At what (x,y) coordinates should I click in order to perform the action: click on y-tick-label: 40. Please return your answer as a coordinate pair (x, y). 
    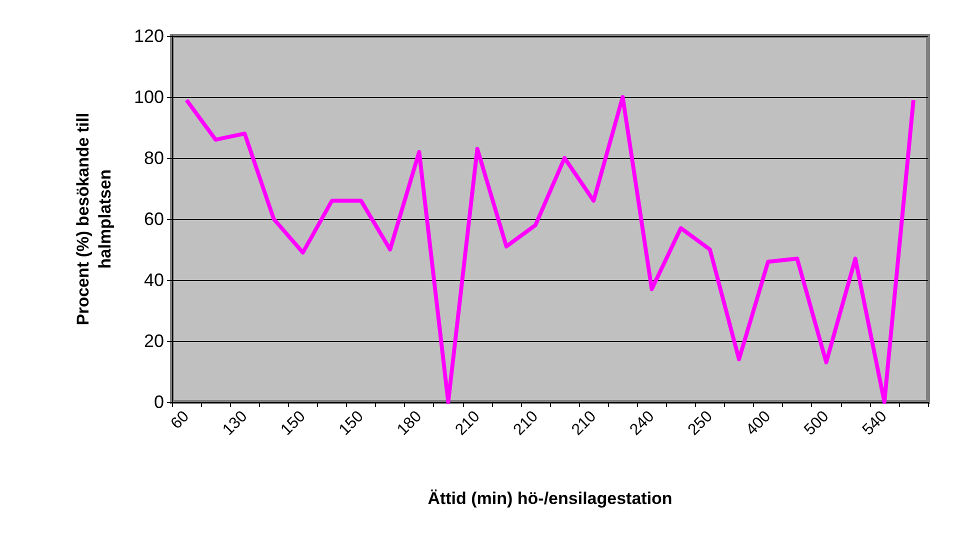
    Looking at the image, I should click on (154, 280).